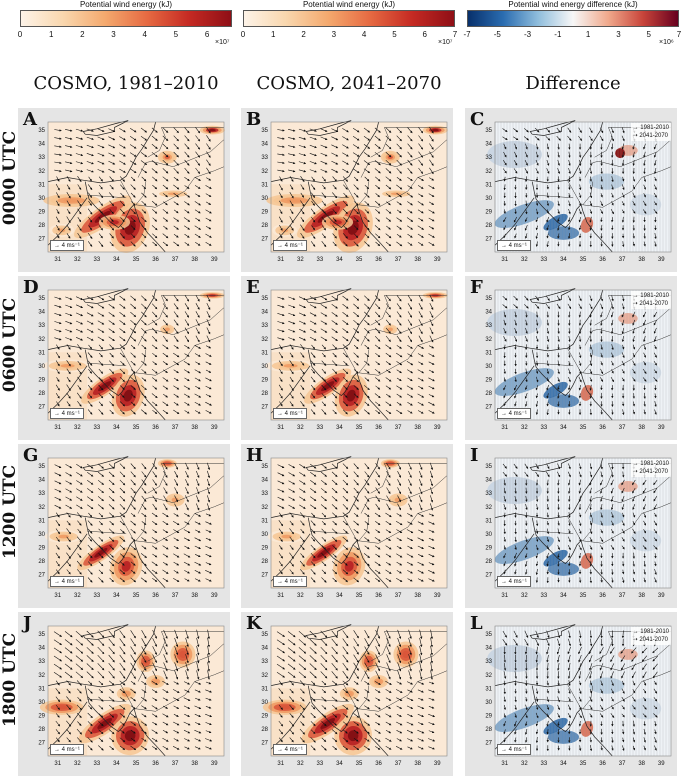 The image size is (685, 782). I want to click on y-tick-label: 29, so click(488, 380).